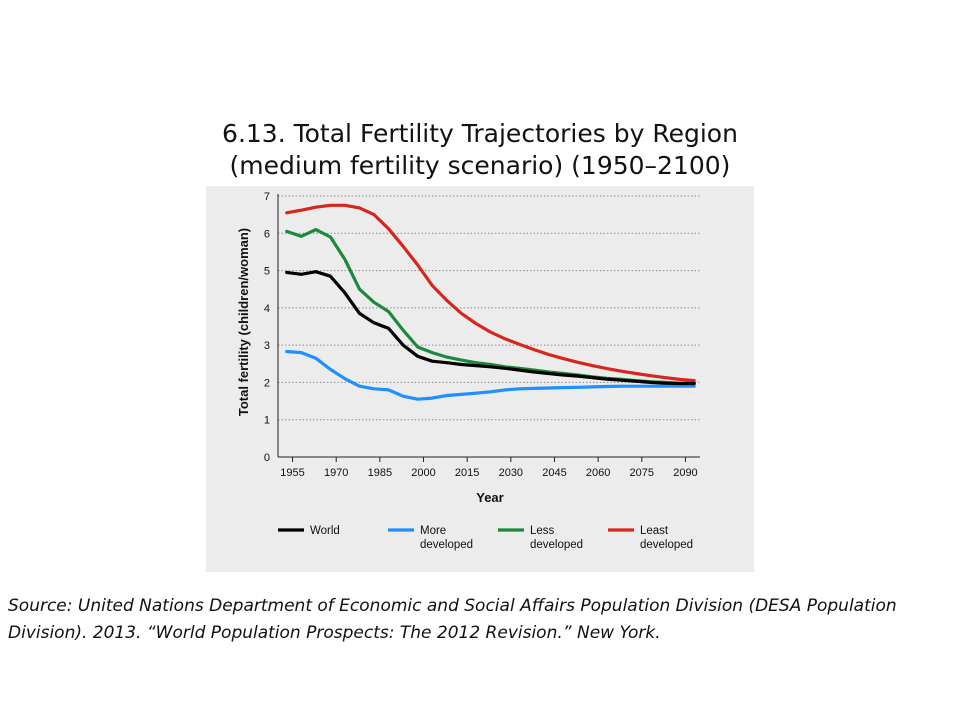  What do you see at coordinates (267, 421) in the screenshot?
I see `y-tick-label-1: 1` at bounding box center [267, 421].